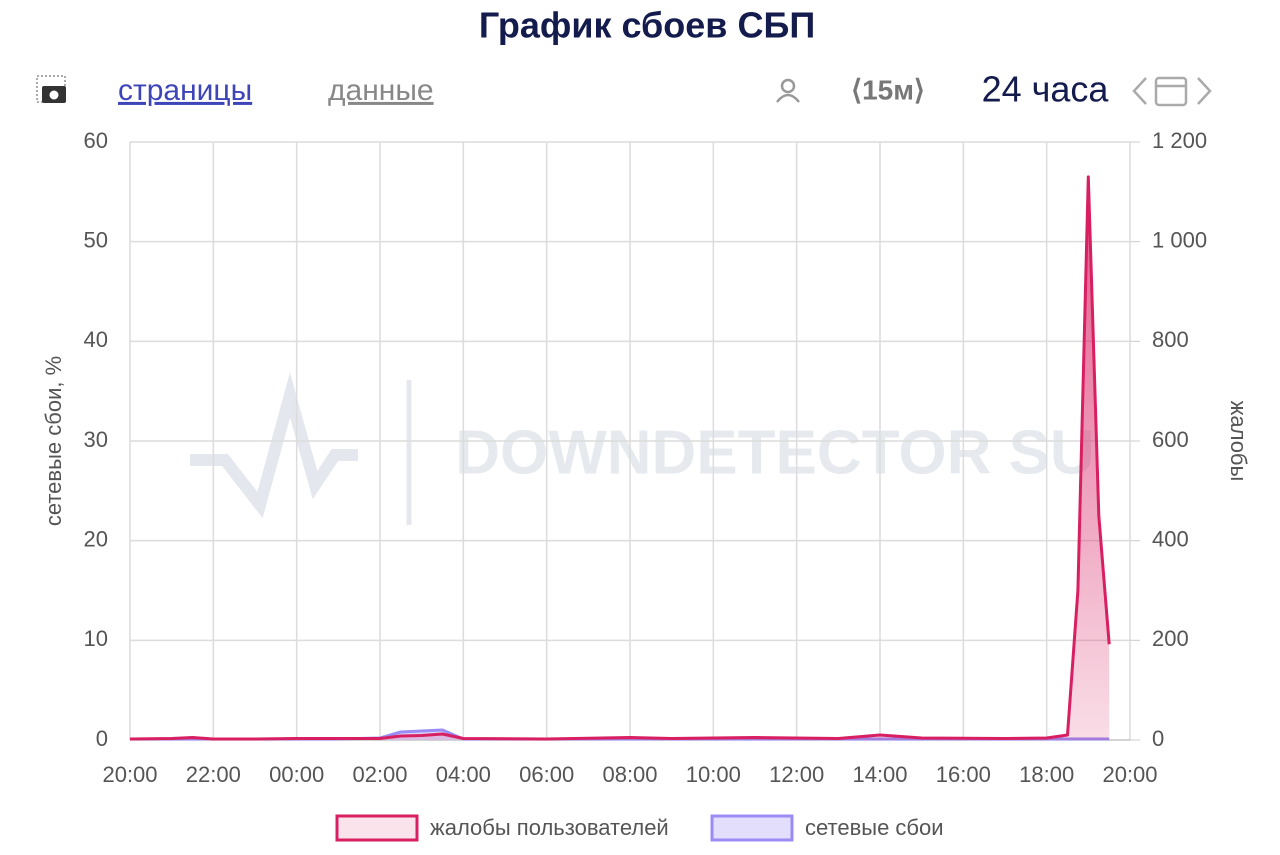  I want to click on y-tick-label: 50, so click(96, 239).